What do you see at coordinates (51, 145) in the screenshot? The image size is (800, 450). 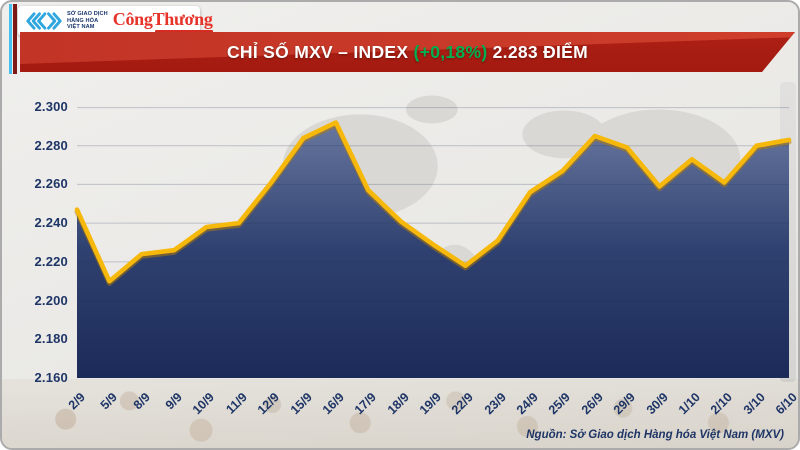 I see `y-axis-tick-label: 2.280` at bounding box center [51, 145].